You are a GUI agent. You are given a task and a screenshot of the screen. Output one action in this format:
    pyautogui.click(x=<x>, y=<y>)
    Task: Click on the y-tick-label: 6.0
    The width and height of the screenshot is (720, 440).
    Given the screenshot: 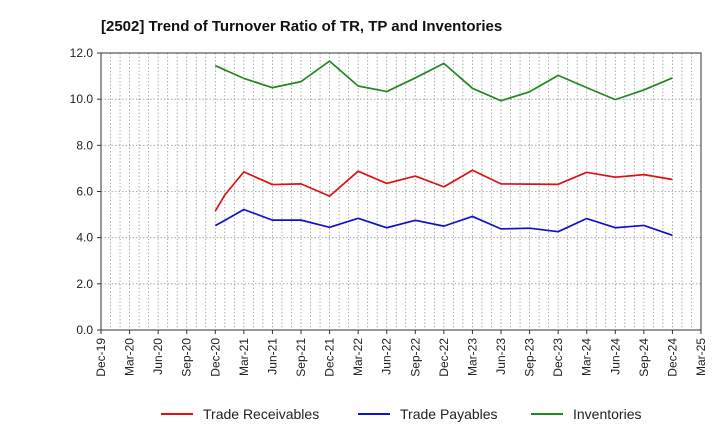 What is the action you would take?
    pyautogui.click(x=84, y=192)
    